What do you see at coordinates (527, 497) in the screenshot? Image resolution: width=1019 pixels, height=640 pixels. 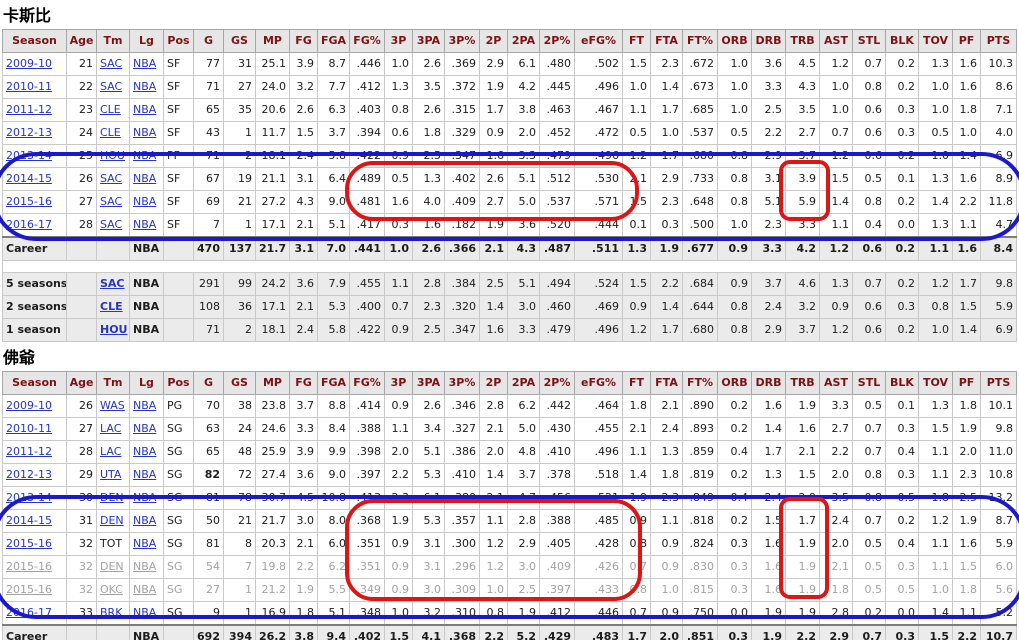 I see `stat-cell: 4.7` at bounding box center [527, 497].